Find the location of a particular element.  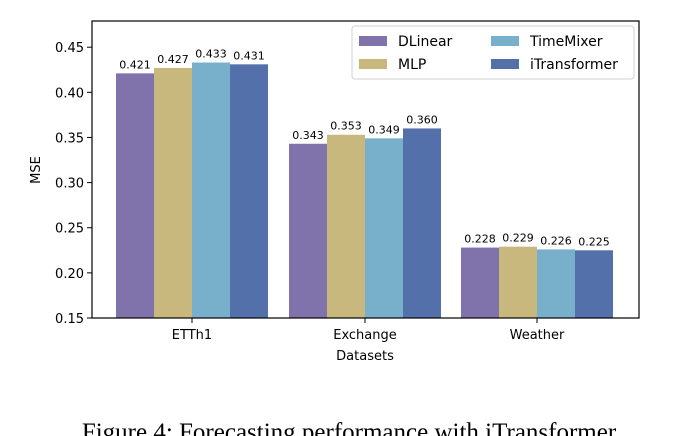

legend-label: TimeMixer is located at coordinates (566, 42).